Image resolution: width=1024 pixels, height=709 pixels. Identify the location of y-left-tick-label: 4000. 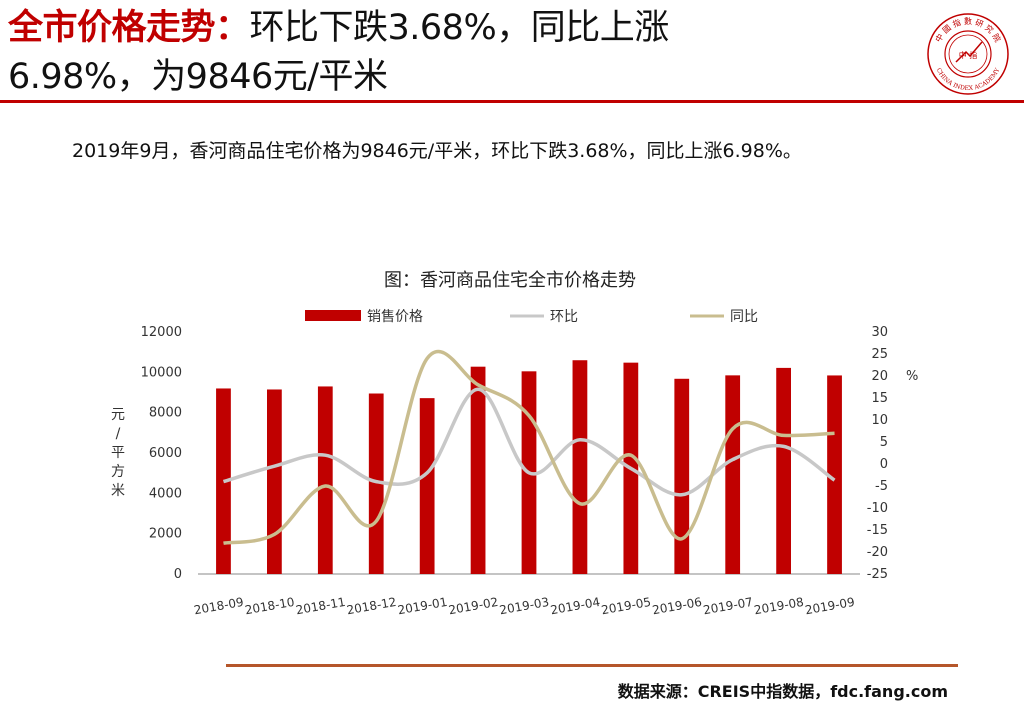
(165, 493).